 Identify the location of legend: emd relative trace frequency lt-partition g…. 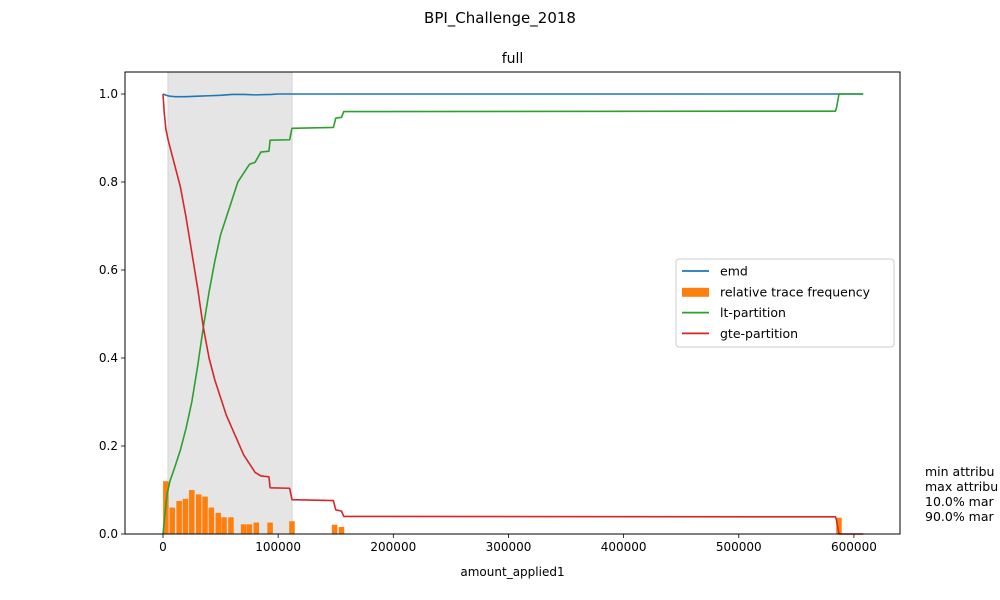
(785, 303).